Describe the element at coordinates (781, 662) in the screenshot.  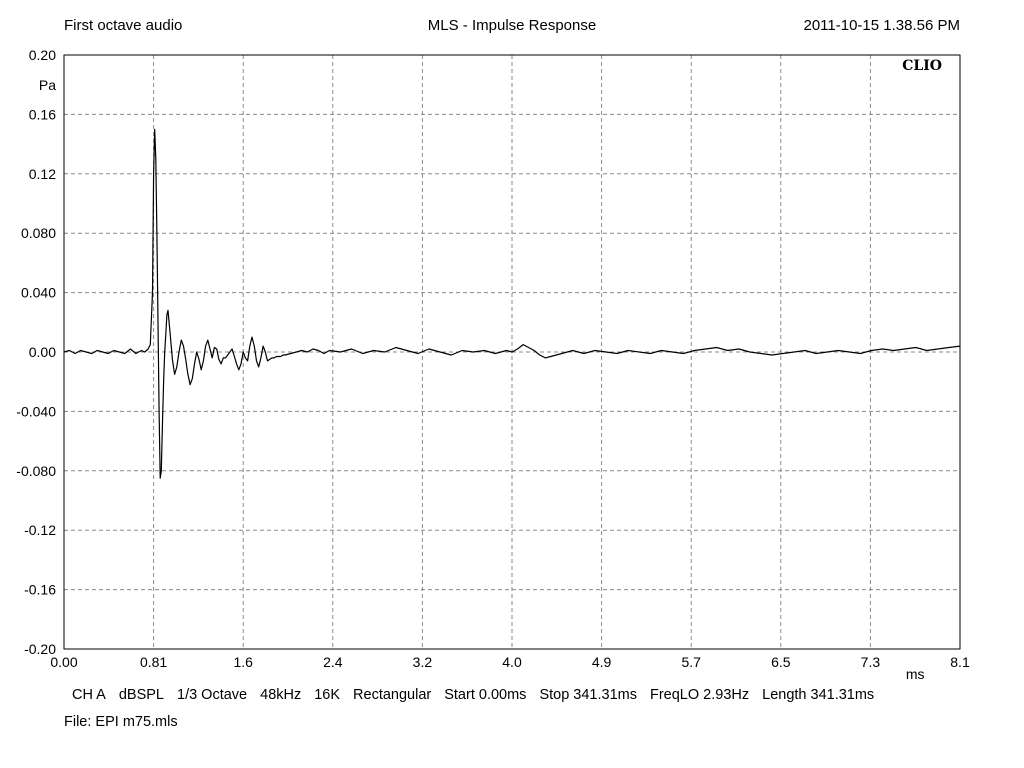
I see `x-tick-label: 6.5` at that location.